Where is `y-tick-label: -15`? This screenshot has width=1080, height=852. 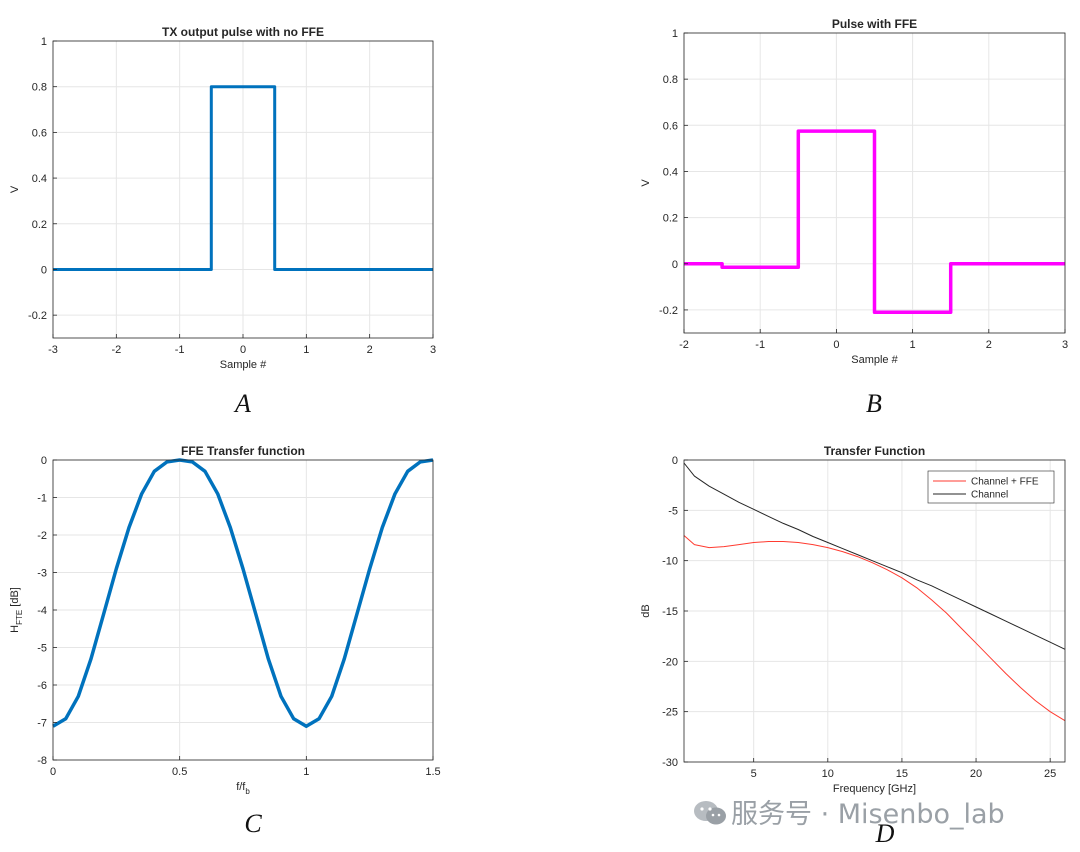
y-tick-label: -15 is located at coordinates (670, 612).